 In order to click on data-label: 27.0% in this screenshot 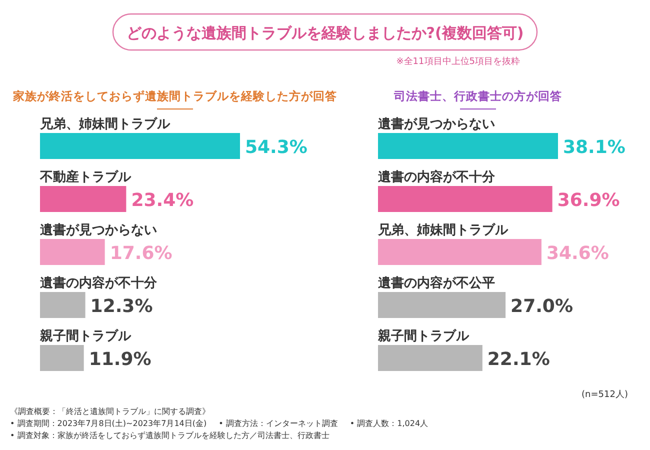, I will do `click(542, 306)`.